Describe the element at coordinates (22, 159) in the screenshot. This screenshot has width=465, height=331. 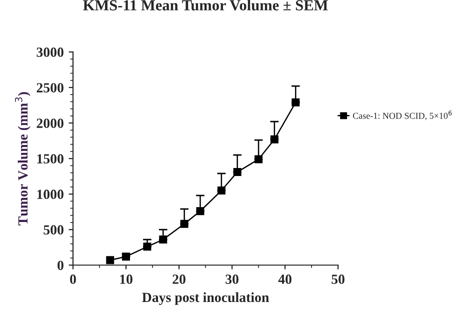
I see `y-axis-title: Tumor Volume (mm$^{3}$)` at that location.